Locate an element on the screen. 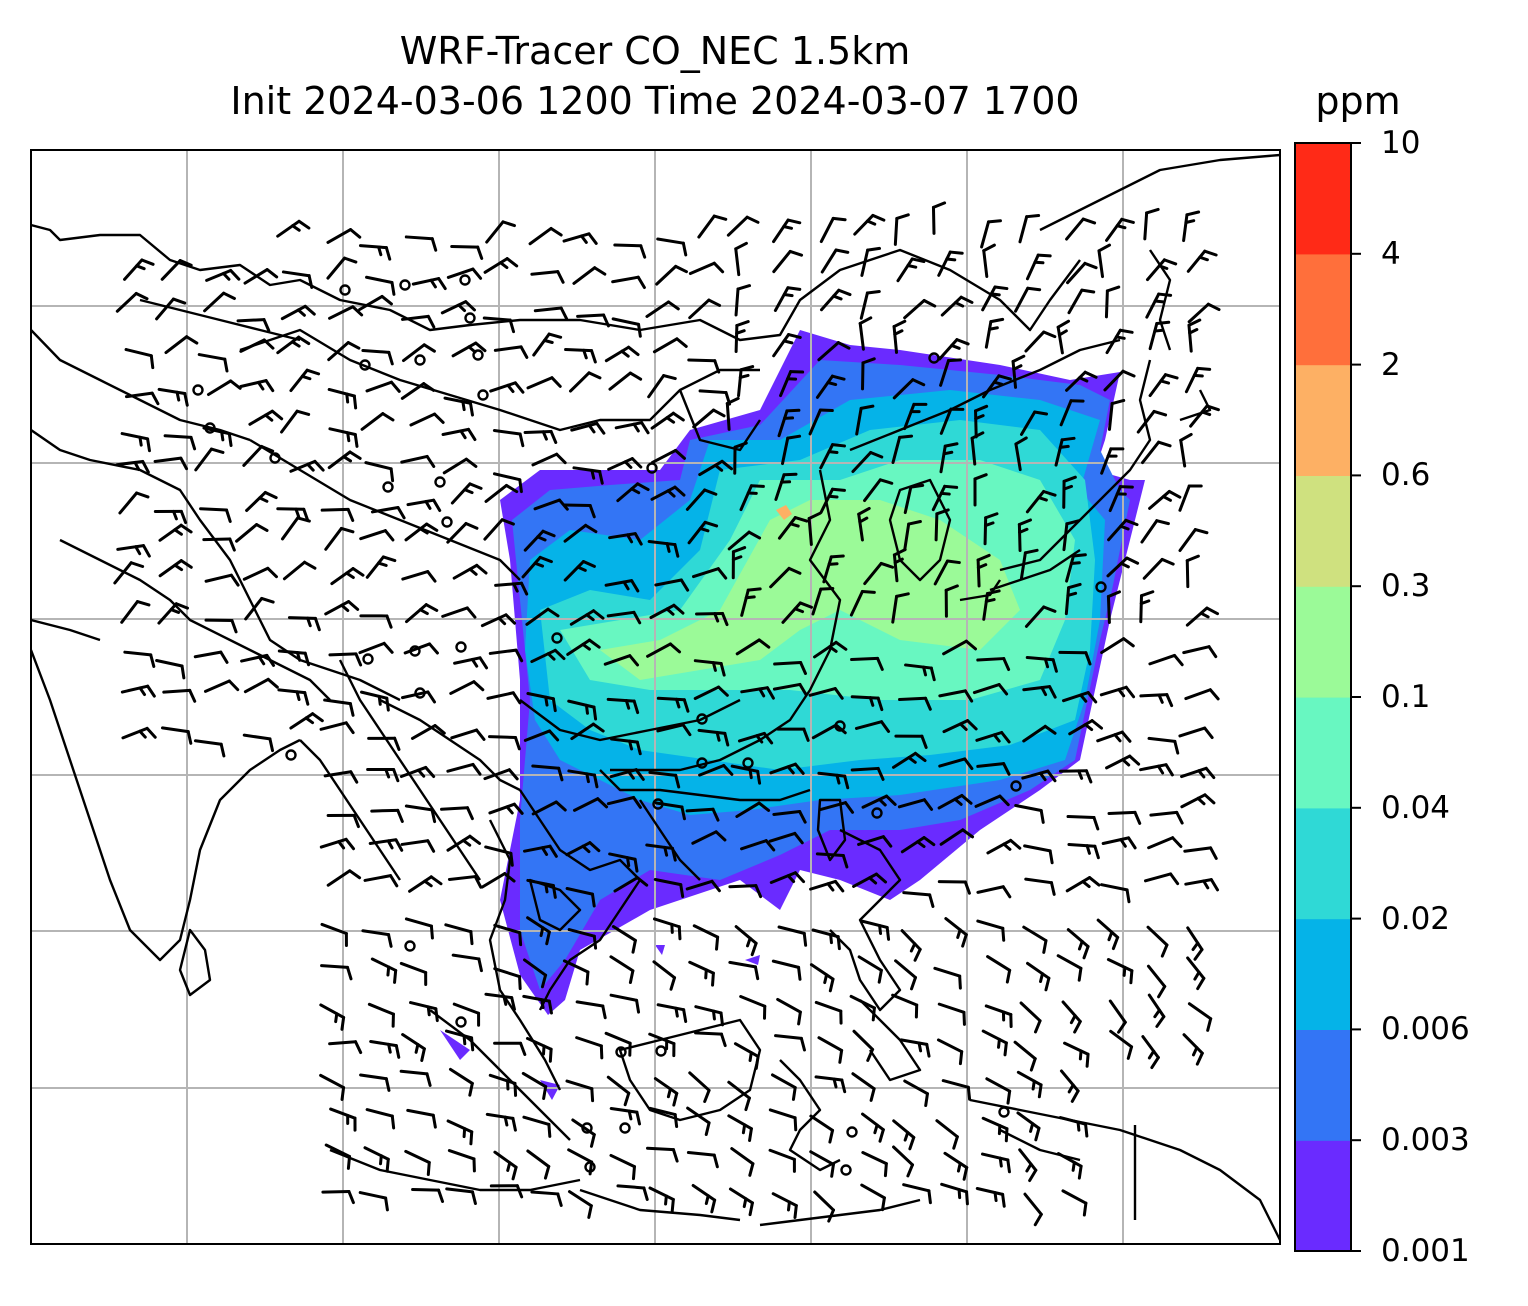 The width and height of the screenshot is (1528, 1306). plume-band is located at coordinates (455, 1045).